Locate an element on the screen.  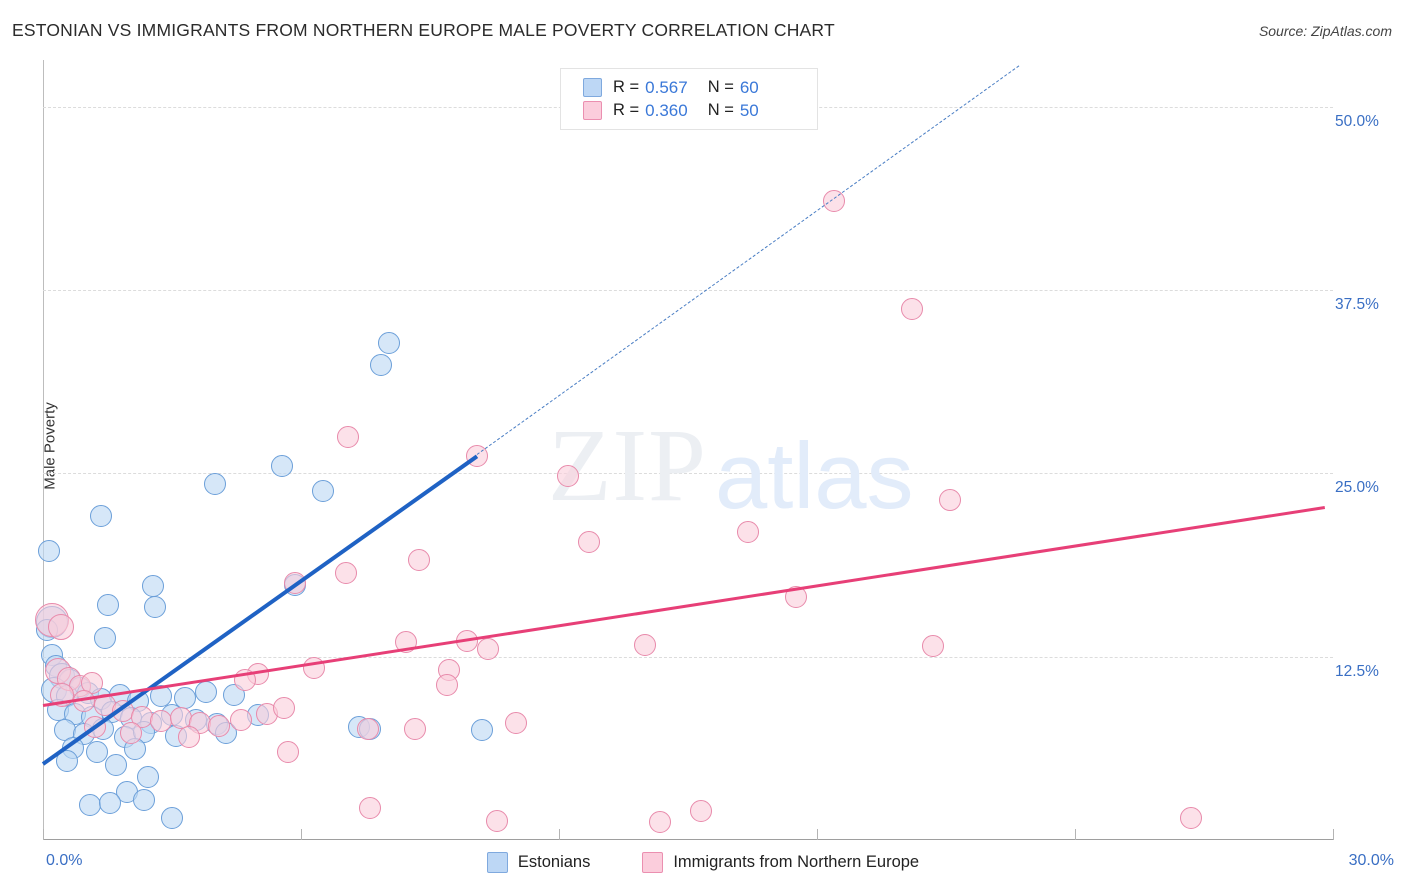
x-axis-min-label: 0.0% is located at coordinates (64, 860).